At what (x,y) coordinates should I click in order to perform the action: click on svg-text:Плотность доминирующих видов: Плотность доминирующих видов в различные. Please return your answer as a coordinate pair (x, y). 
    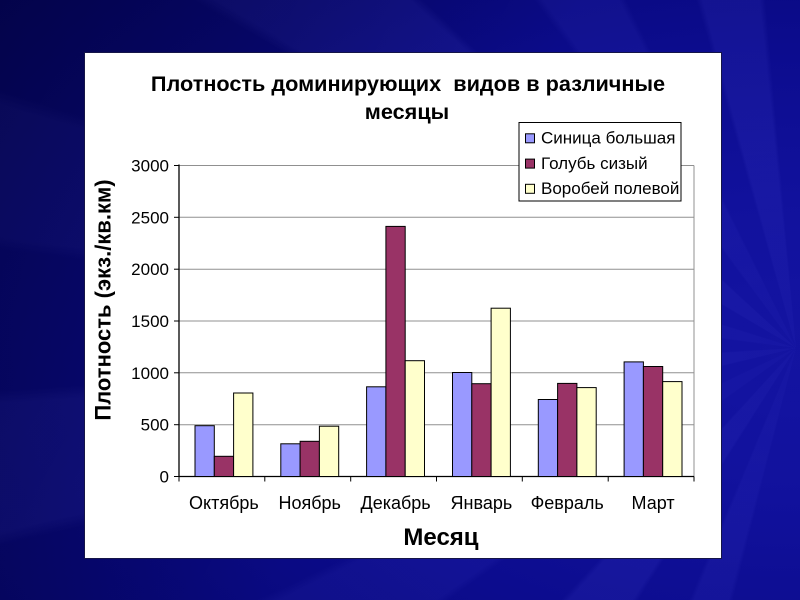
    Looking at the image, I should click on (408, 83).